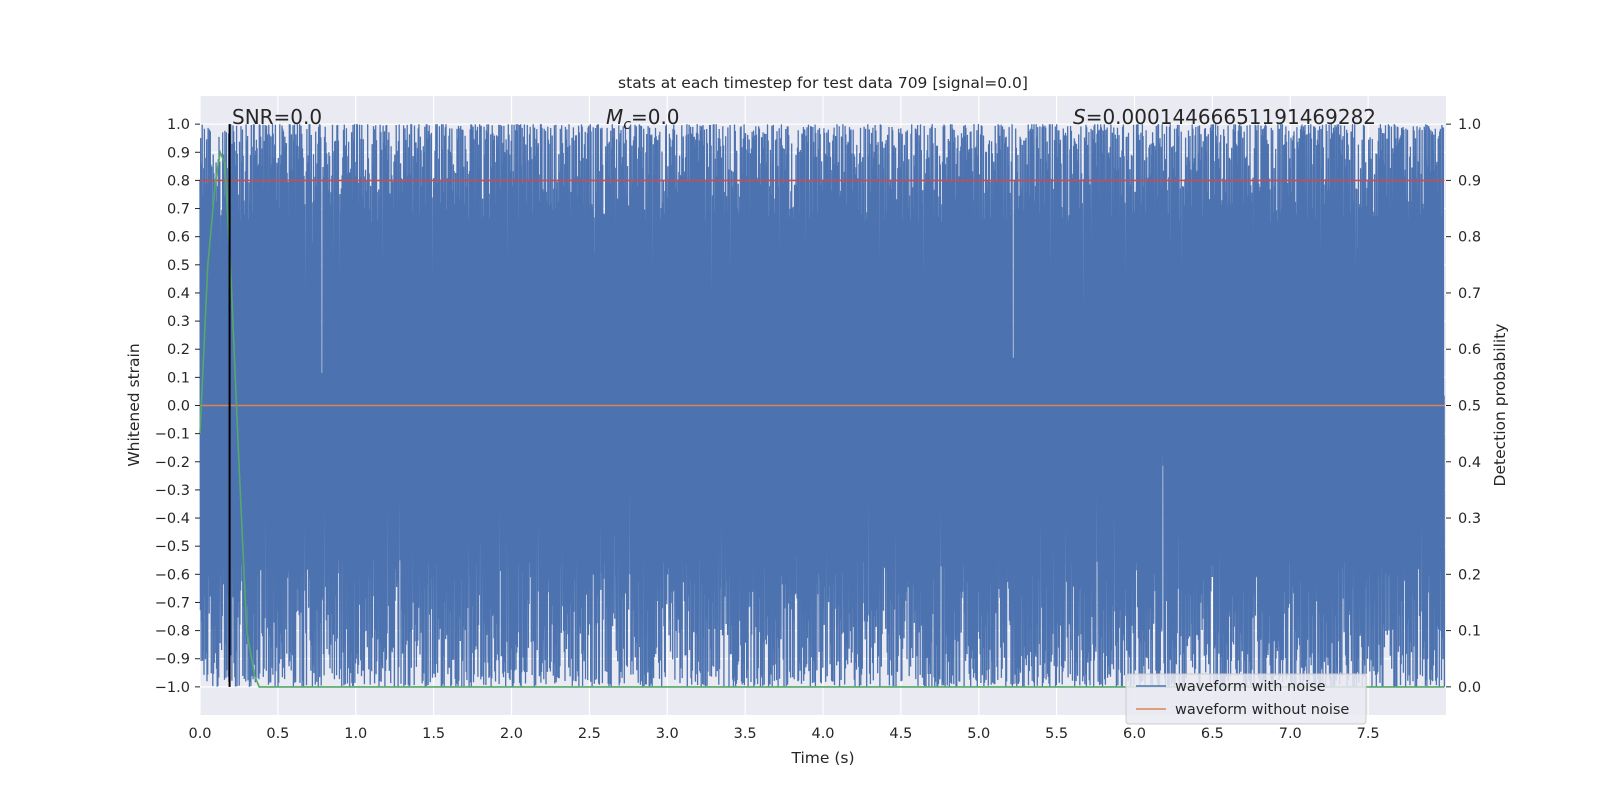 This screenshot has width=1600, height=800. I want to click on legend-box, so click(1246, 699).